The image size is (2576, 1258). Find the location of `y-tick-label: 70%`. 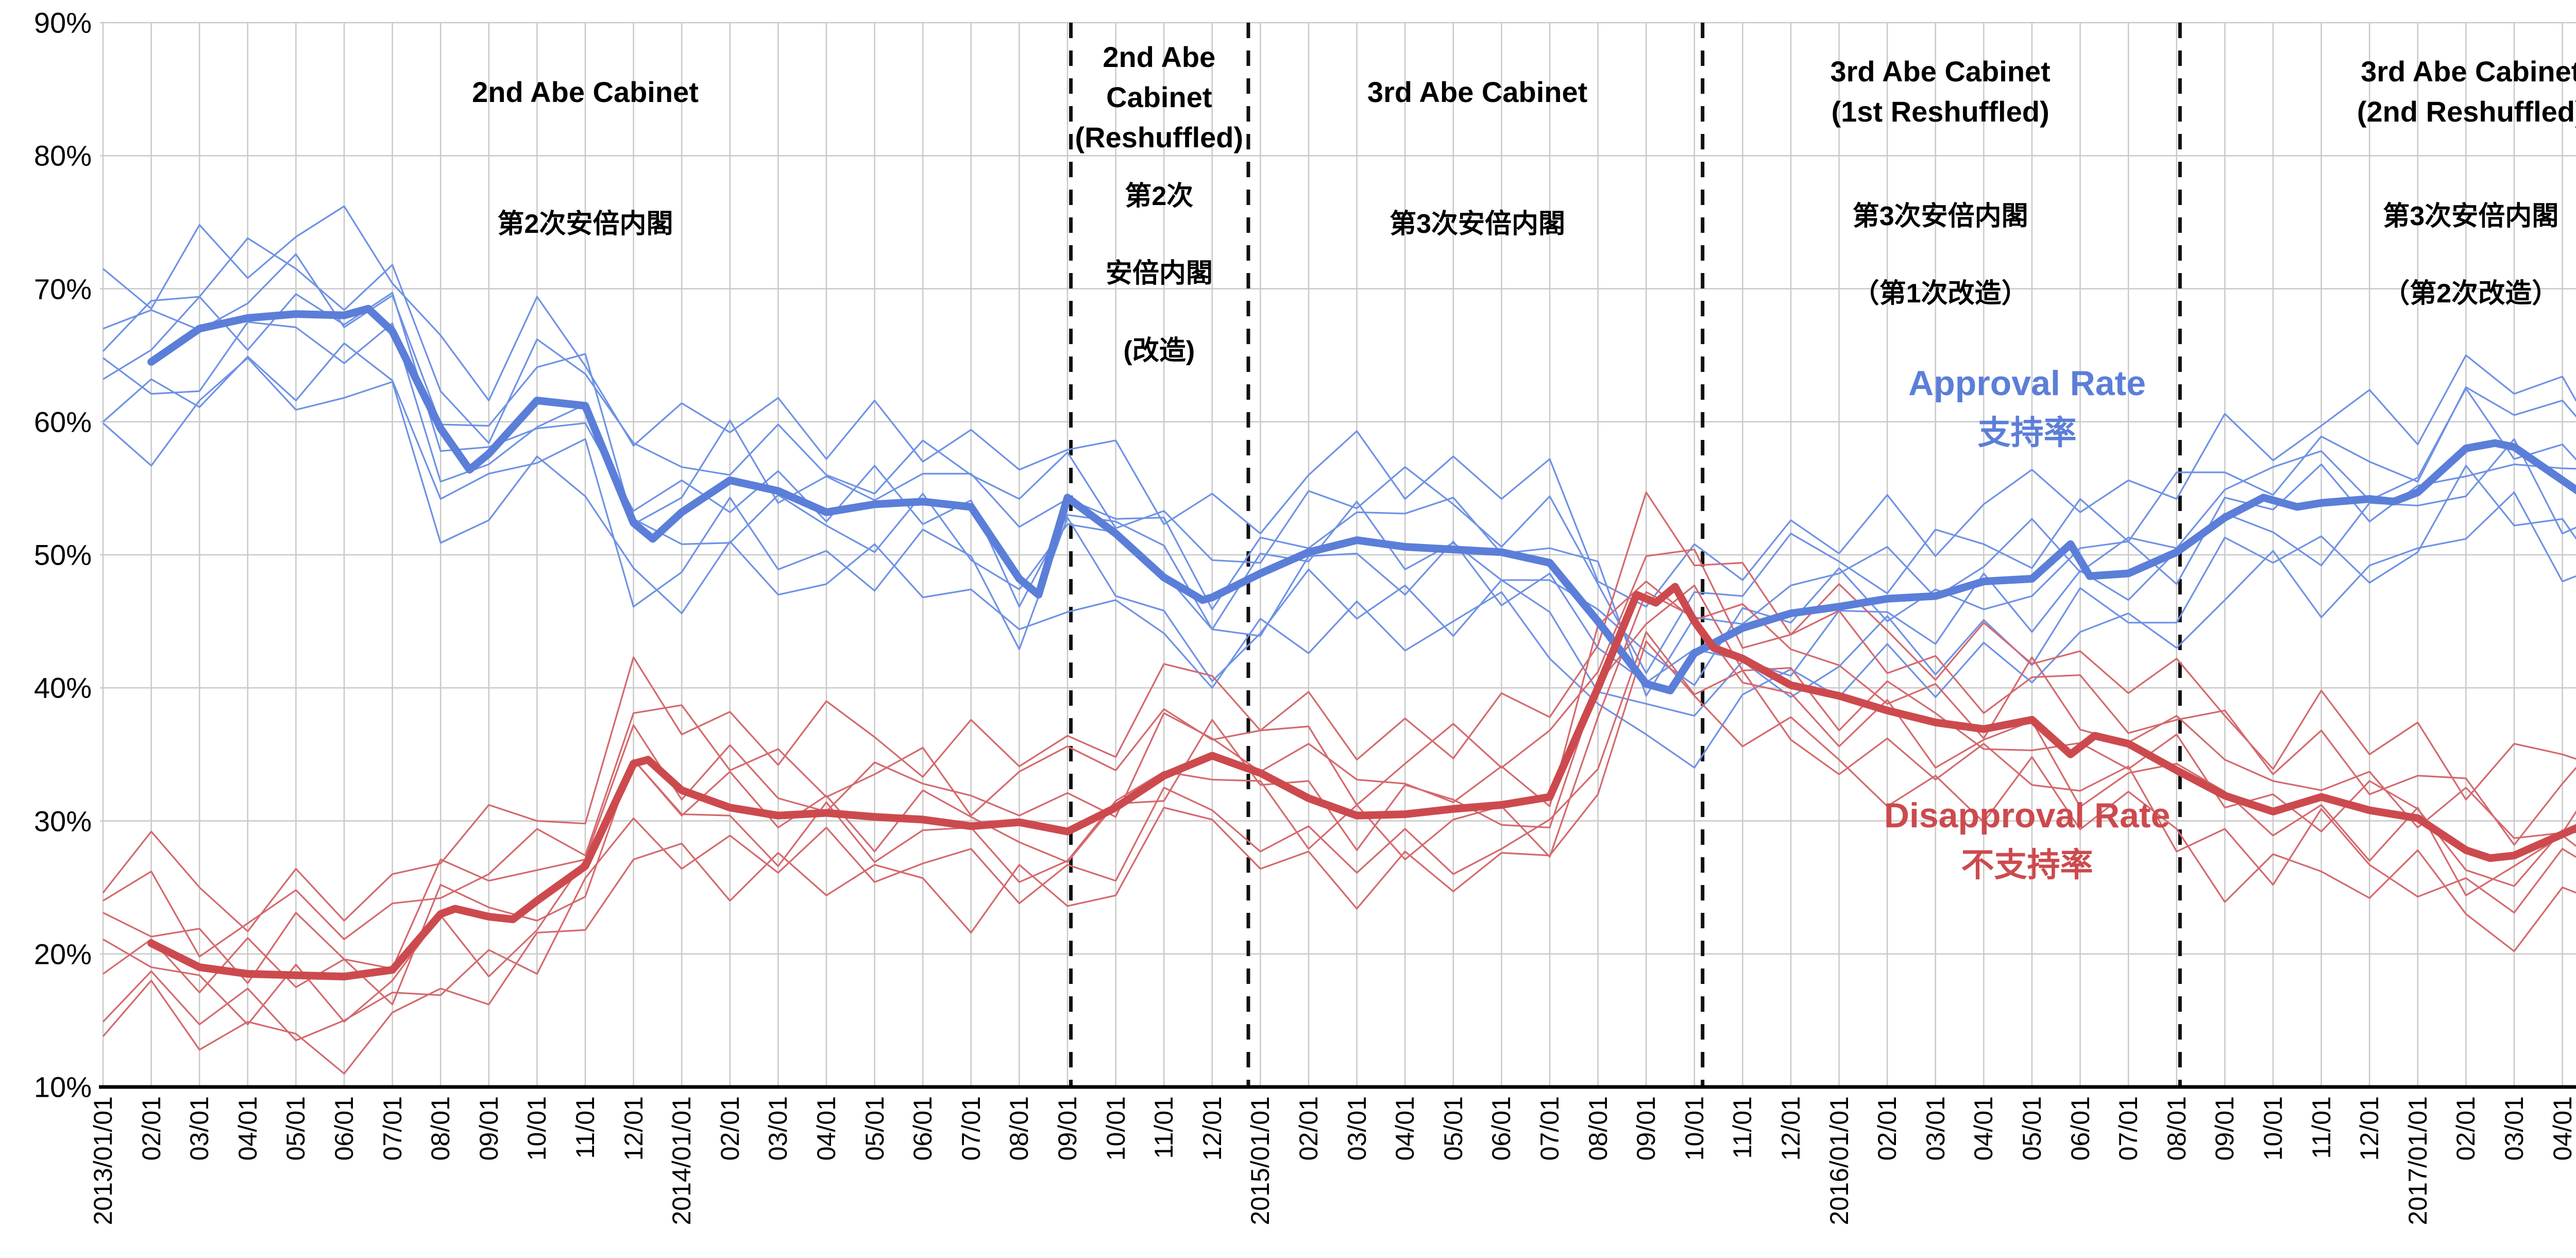

y-tick-label: 70% is located at coordinates (62, 289).